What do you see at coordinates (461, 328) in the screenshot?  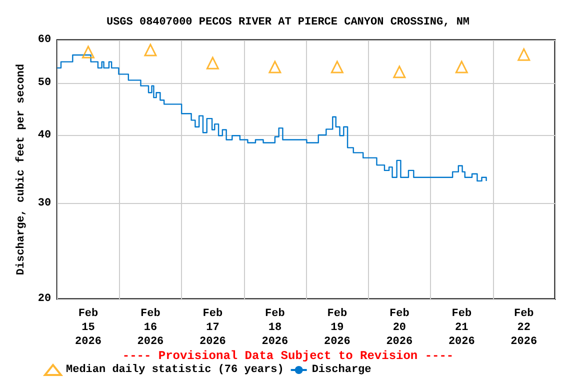 I see `x-tick-label: Feb 21 2026` at bounding box center [461, 328].